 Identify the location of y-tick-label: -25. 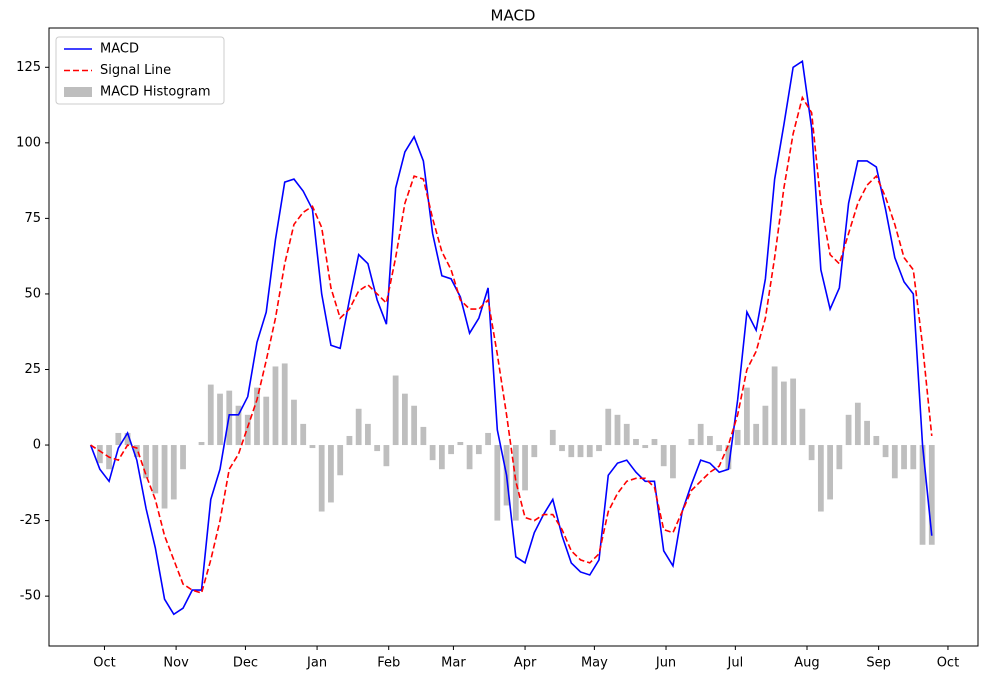
(30, 520).